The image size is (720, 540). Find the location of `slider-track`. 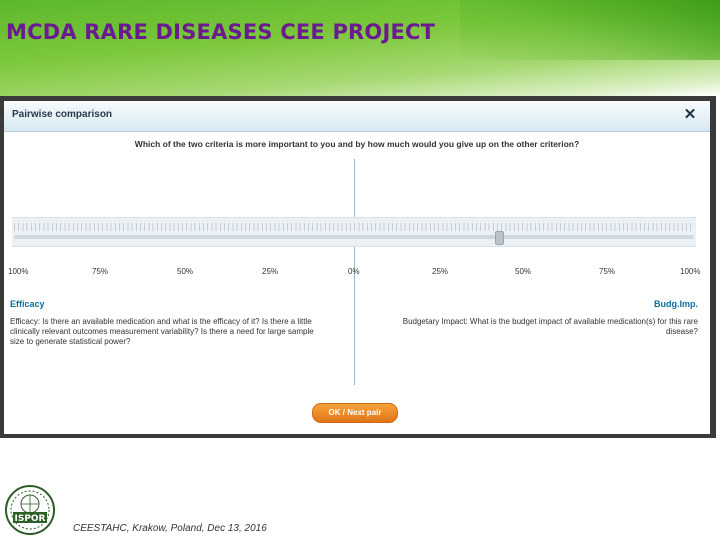

slider-track is located at coordinates (354, 237).